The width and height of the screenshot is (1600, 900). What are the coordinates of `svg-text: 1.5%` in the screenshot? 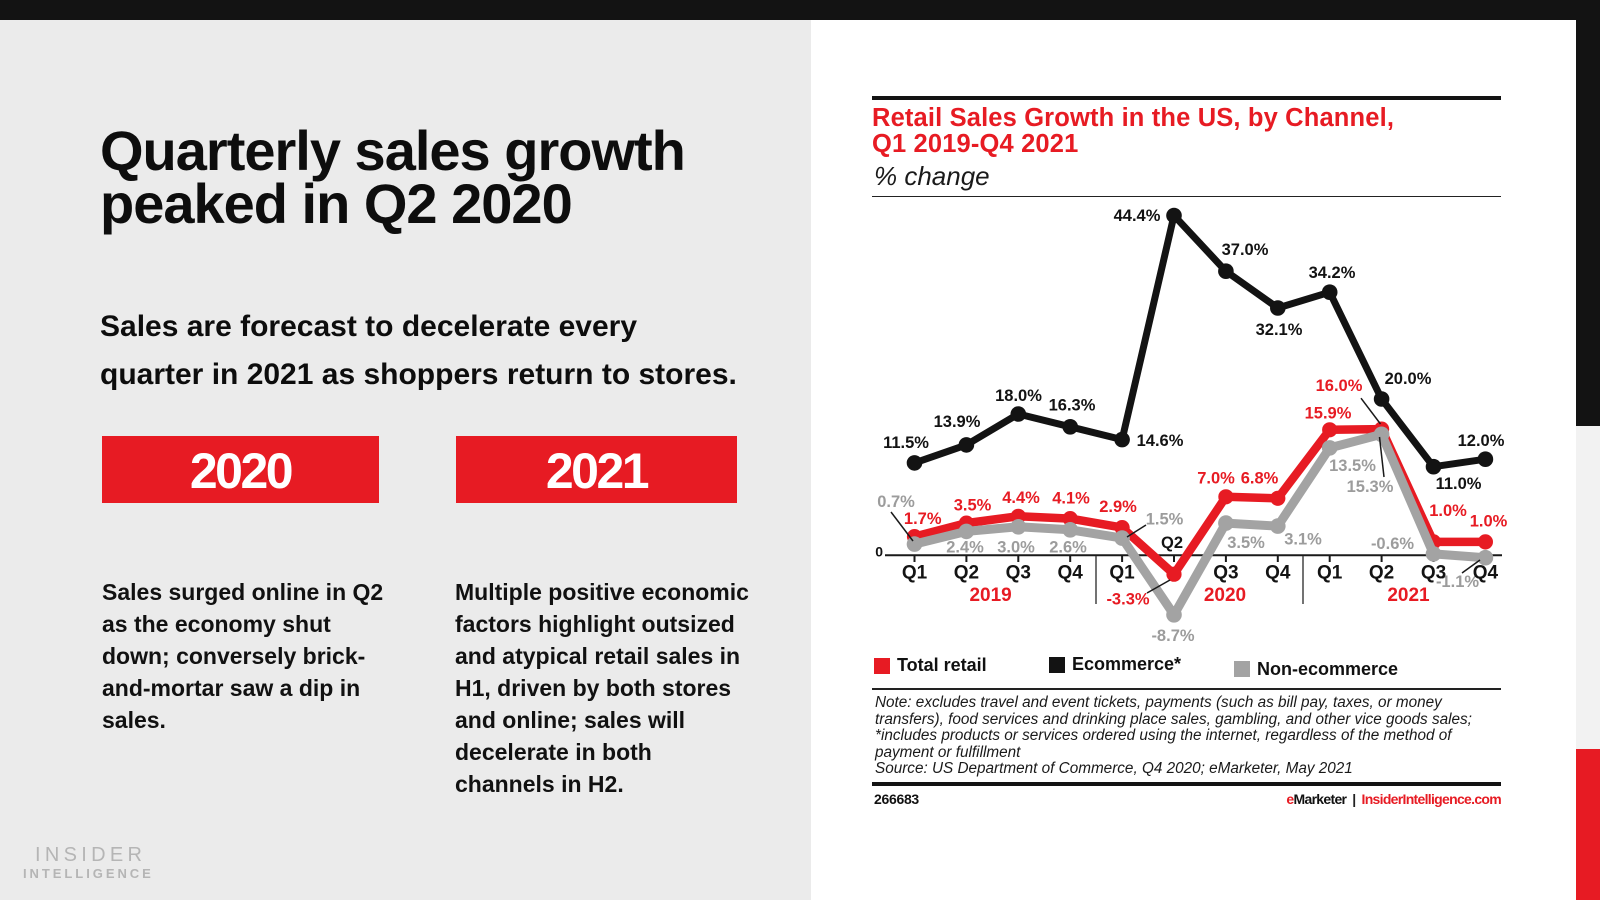 It's located at (1165, 519).